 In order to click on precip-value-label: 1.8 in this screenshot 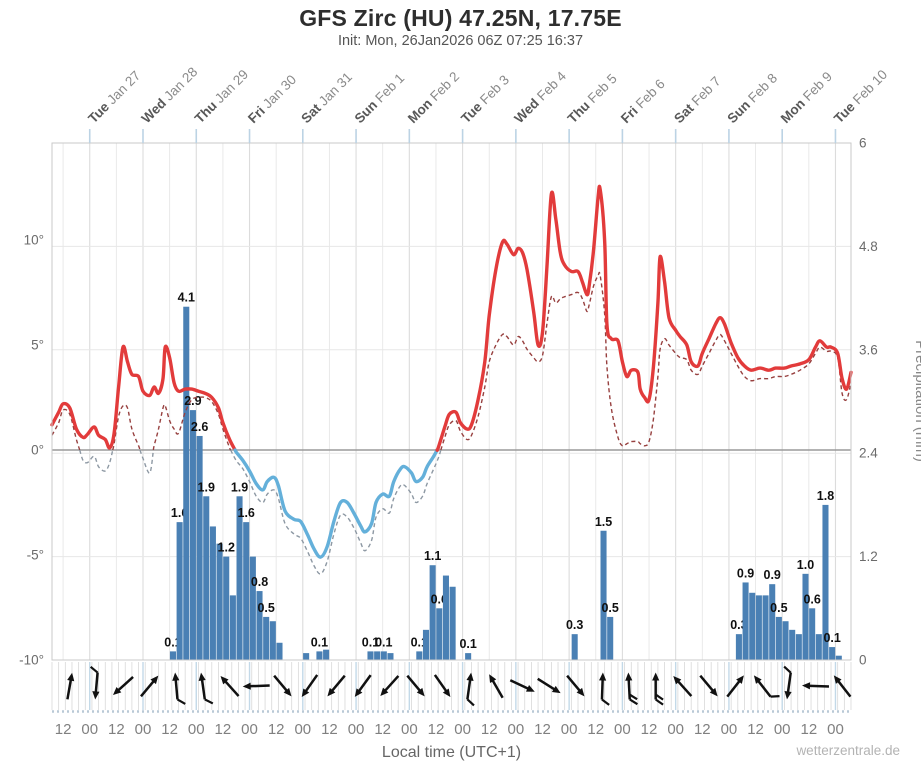, I will do `click(825, 496)`.